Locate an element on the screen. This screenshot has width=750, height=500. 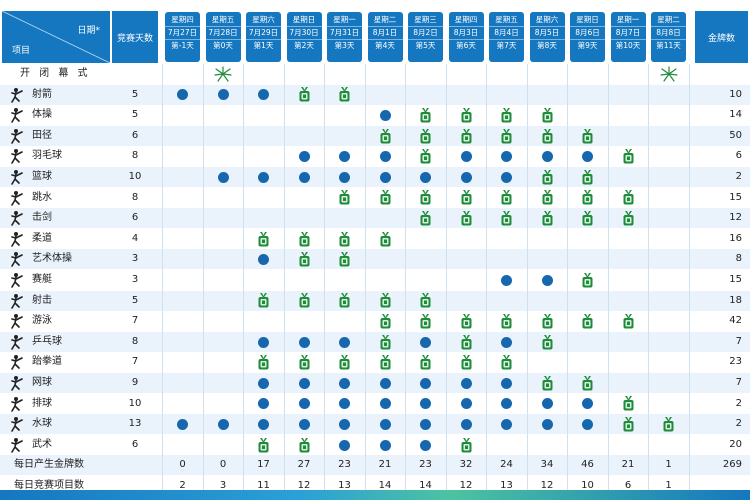
date-value: 8月4日 is located at coordinates (506, 33).